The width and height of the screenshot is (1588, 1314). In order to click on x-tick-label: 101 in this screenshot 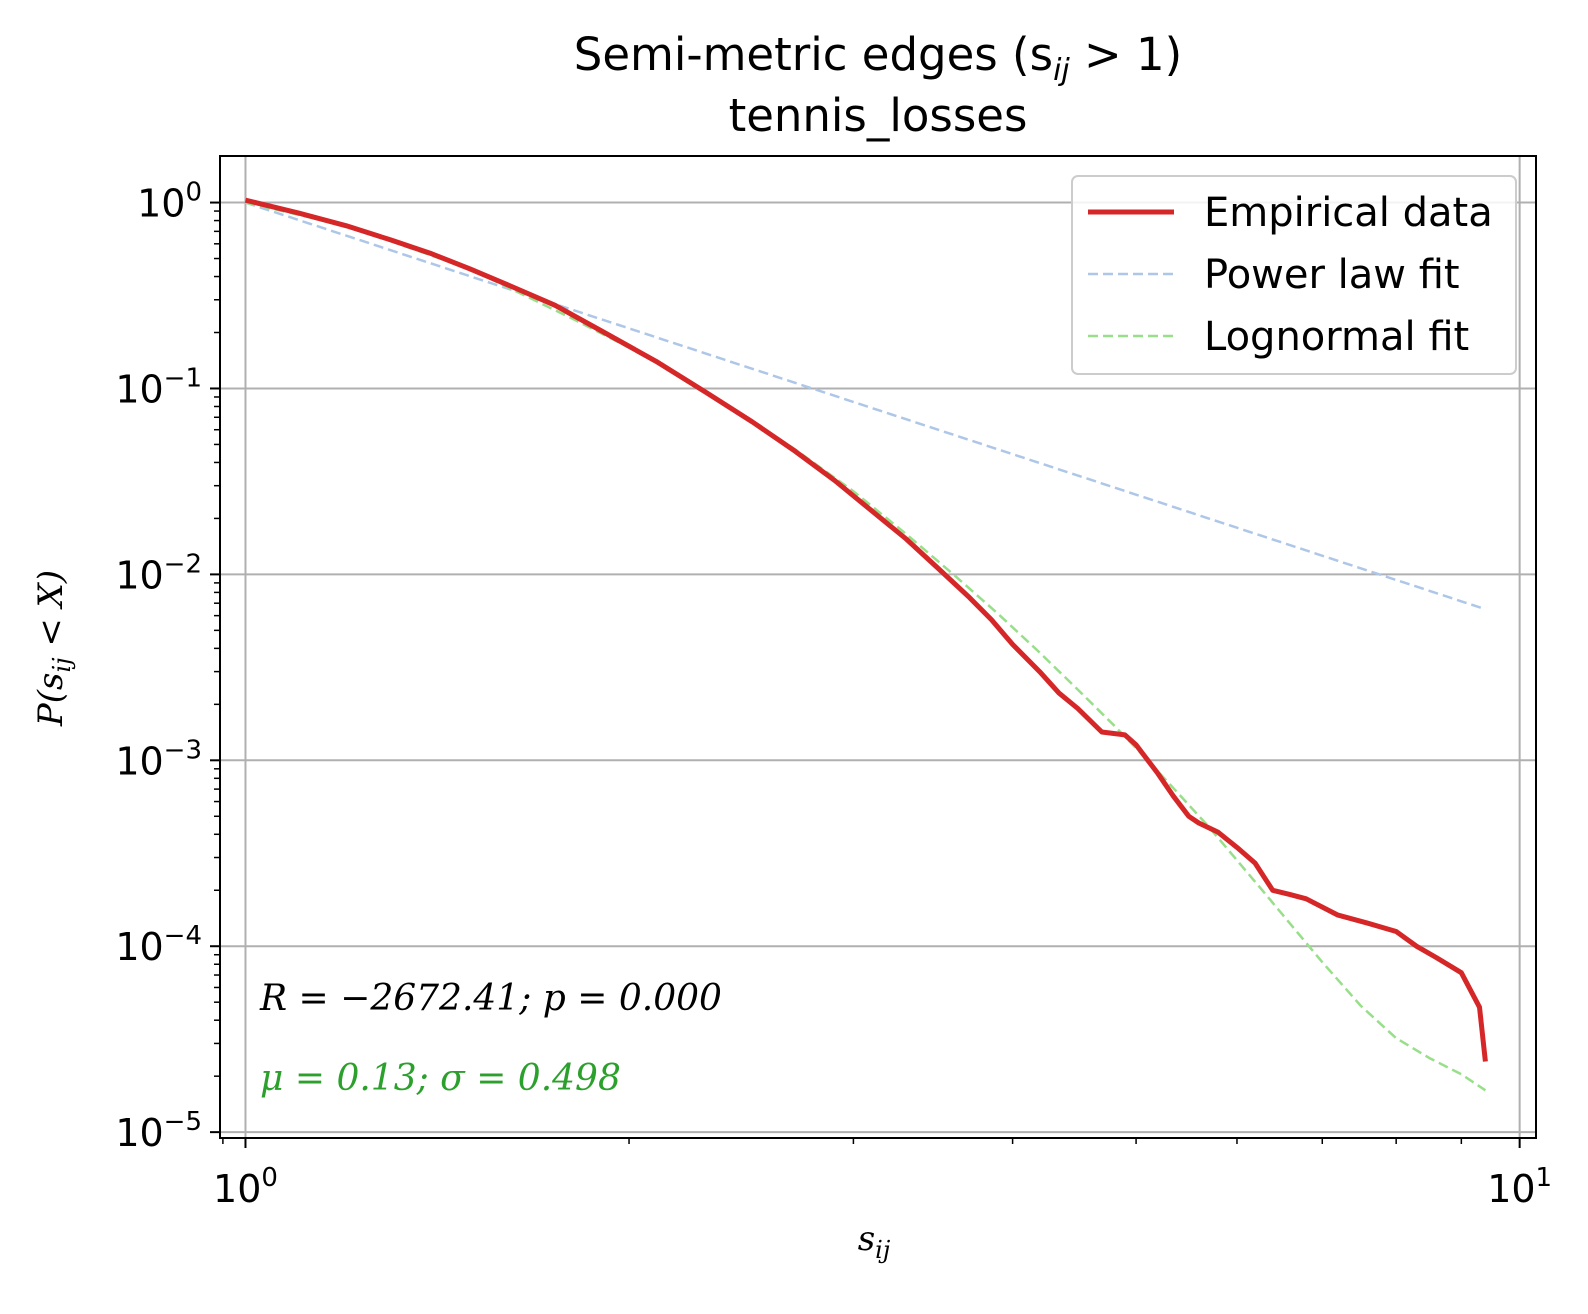, I will do `click(1519, 1187)`.